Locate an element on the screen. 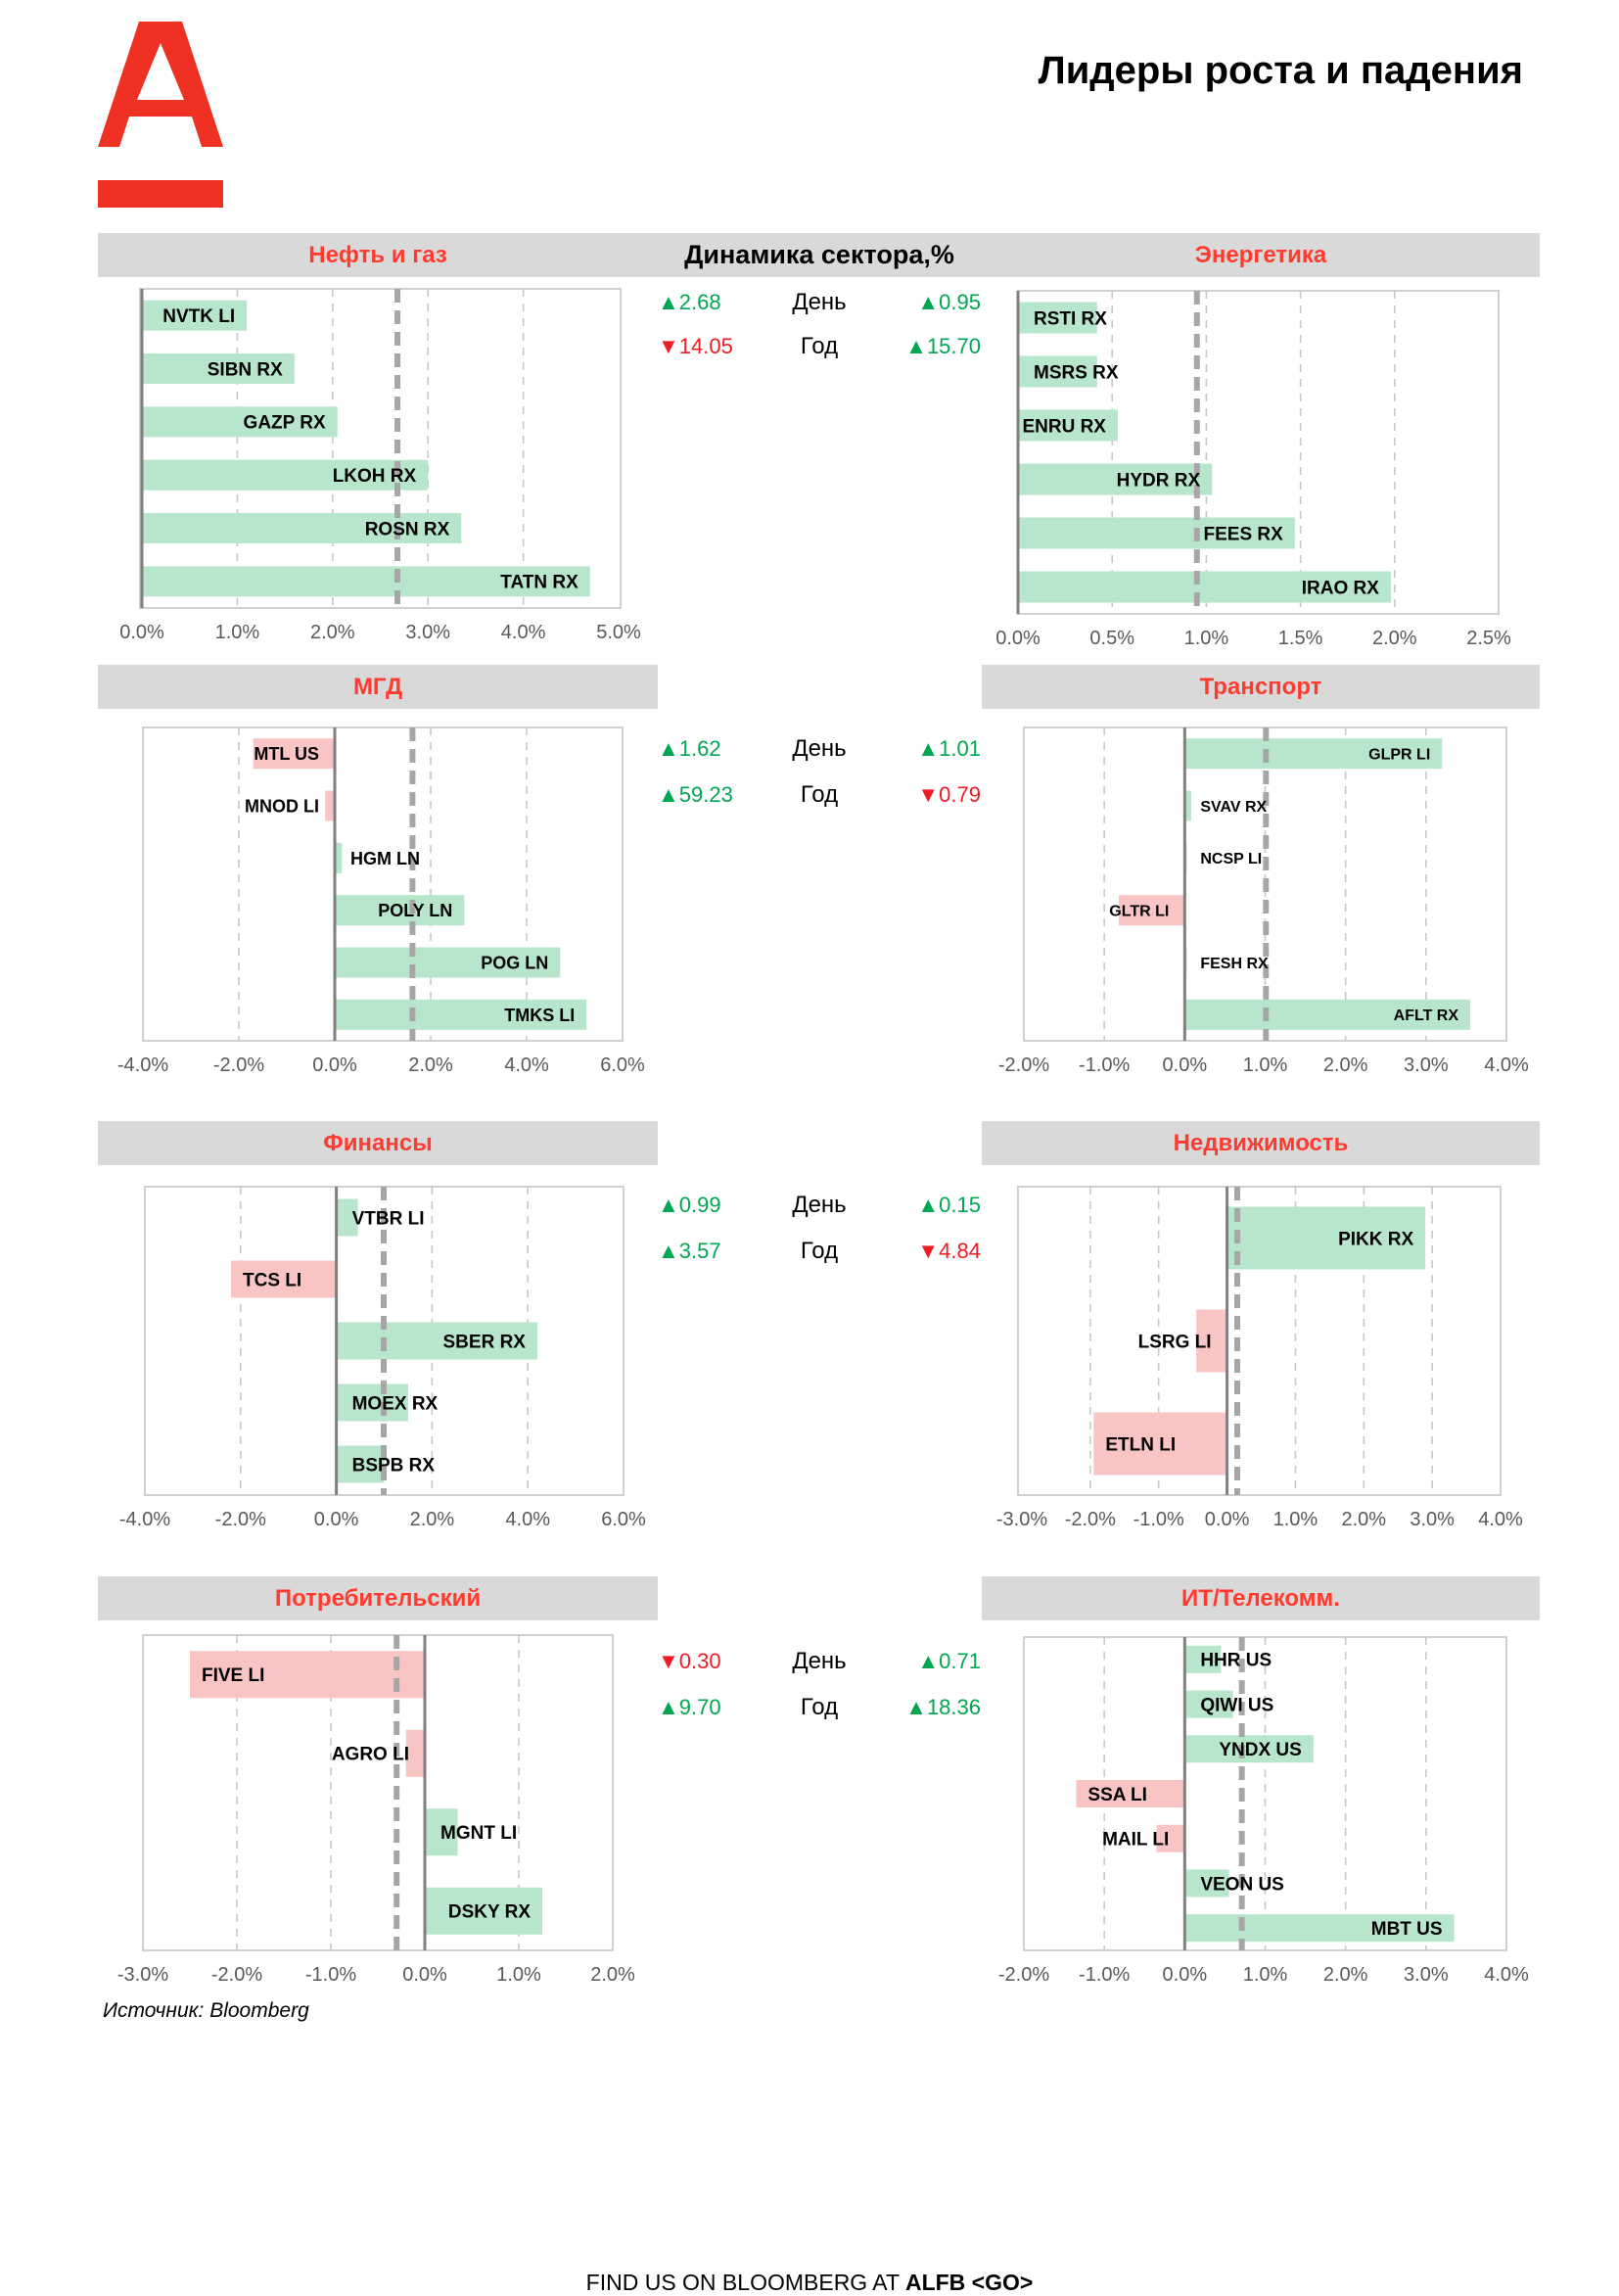 This screenshot has height=2296, width=1619. bar-label: SVAV RX is located at coordinates (1233, 807).